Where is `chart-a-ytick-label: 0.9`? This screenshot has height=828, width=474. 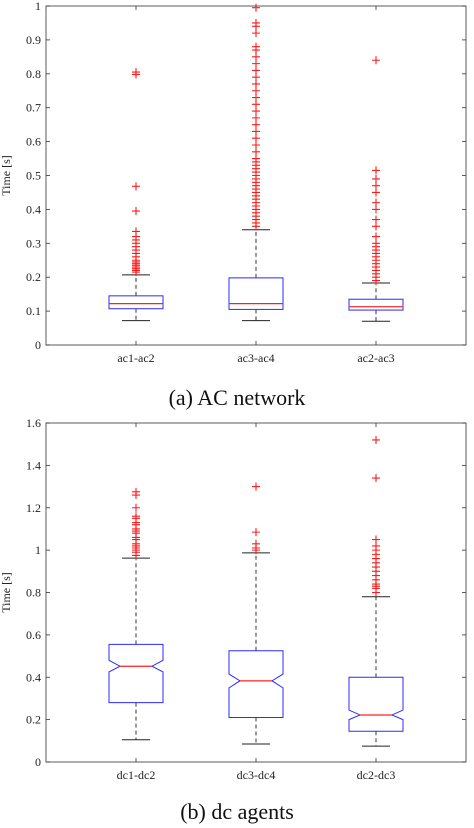
chart-a-ytick-label: 0.9 is located at coordinates (33, 40).